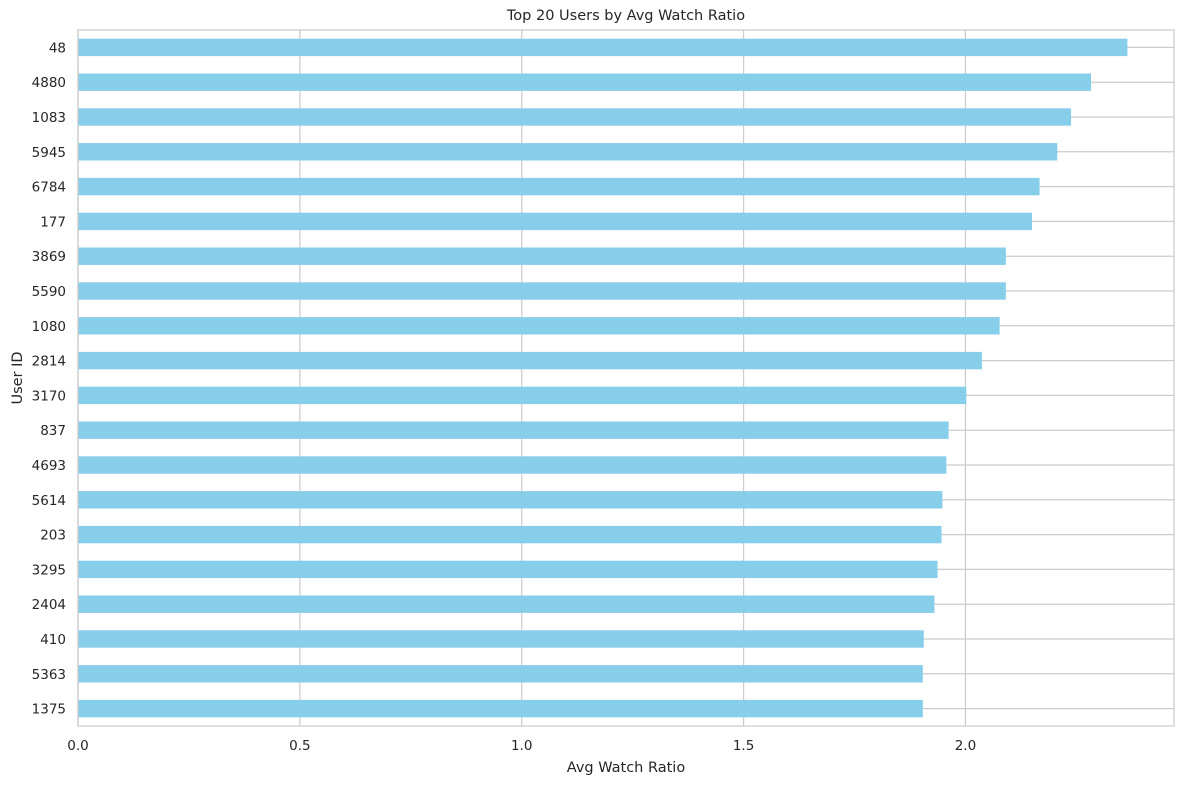  Describe the element at coordinates (743, 746) in the screenshot. I see `x-tick-label-3: 1.5` at that location.